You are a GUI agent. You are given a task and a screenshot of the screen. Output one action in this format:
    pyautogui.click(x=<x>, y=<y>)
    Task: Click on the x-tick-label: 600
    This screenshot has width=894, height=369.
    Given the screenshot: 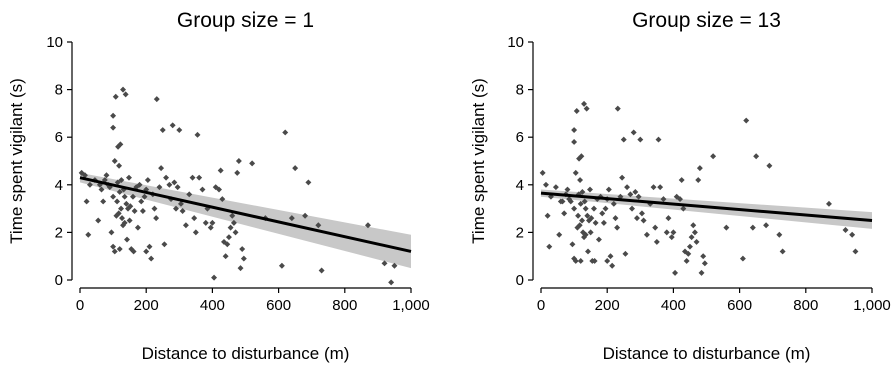 What is the action you would take?
    pyautogui.click(x=278, y=305)
    